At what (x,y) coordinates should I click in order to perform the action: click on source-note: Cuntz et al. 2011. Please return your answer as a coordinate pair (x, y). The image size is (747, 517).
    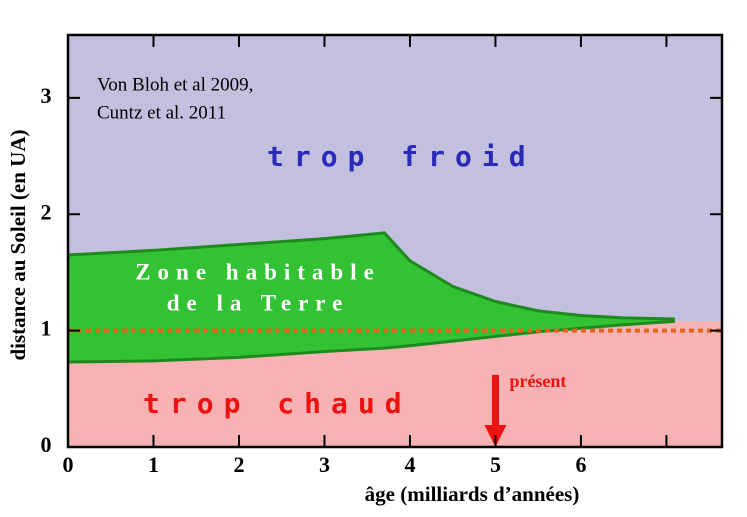
    Looking at the image, I should click on (161, 112).